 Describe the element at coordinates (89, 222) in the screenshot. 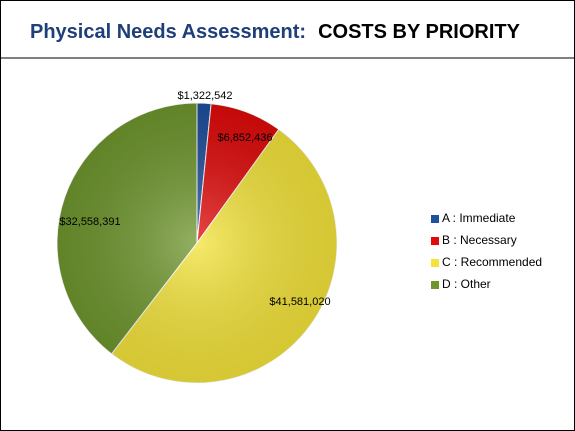

I see `value-label: $32,558,391` at that location.